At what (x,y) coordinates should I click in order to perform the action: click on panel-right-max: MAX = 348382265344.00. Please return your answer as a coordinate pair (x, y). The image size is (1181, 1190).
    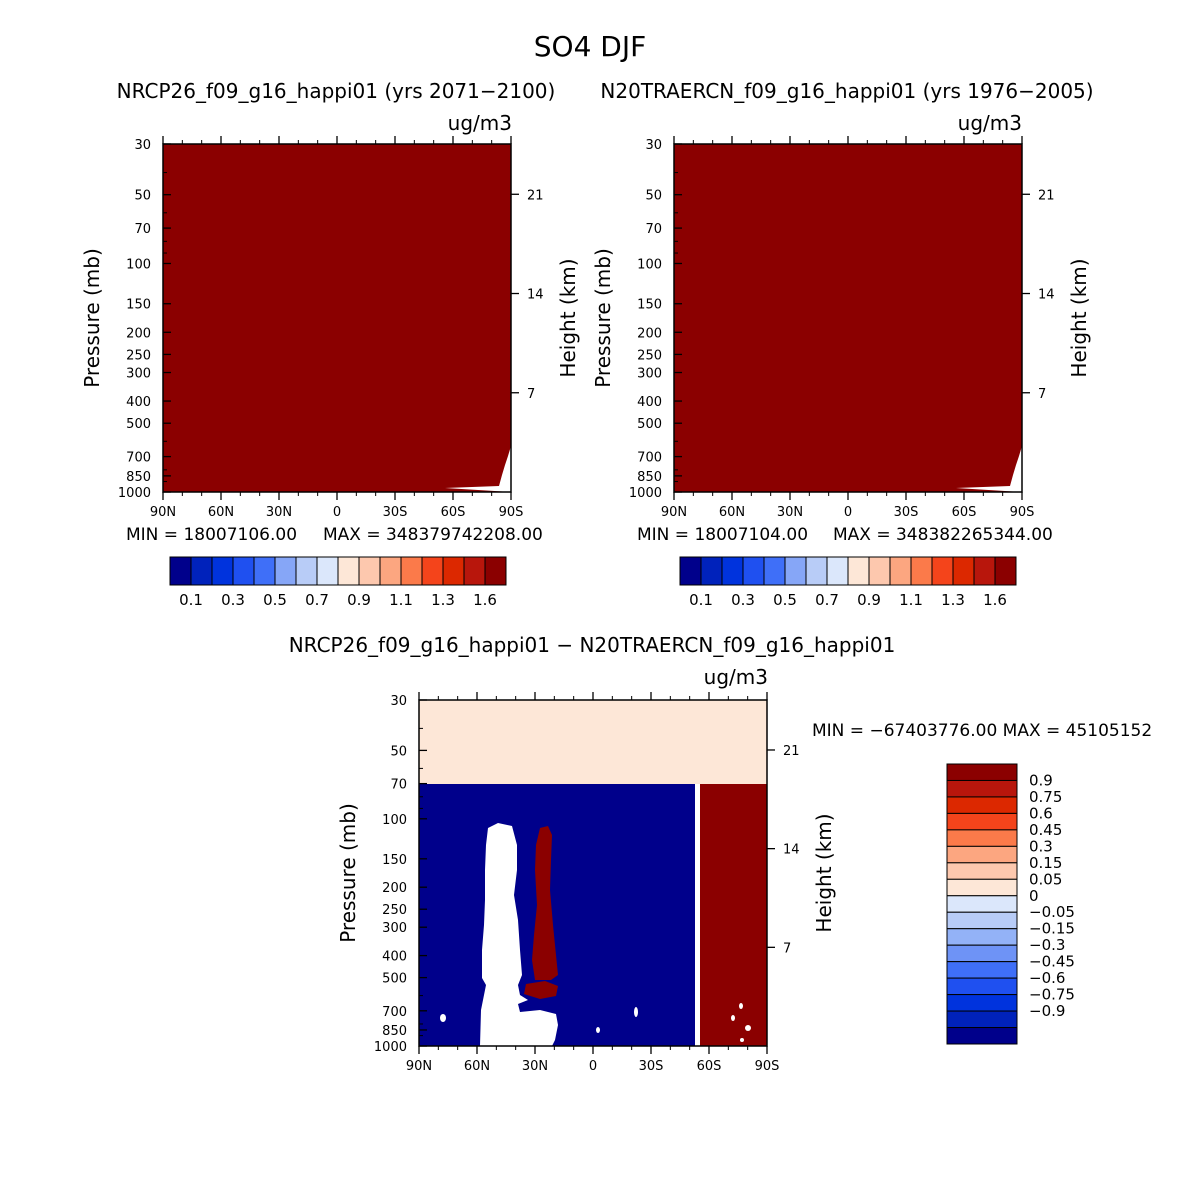
    Looking at the image, I should click on (943, 535).